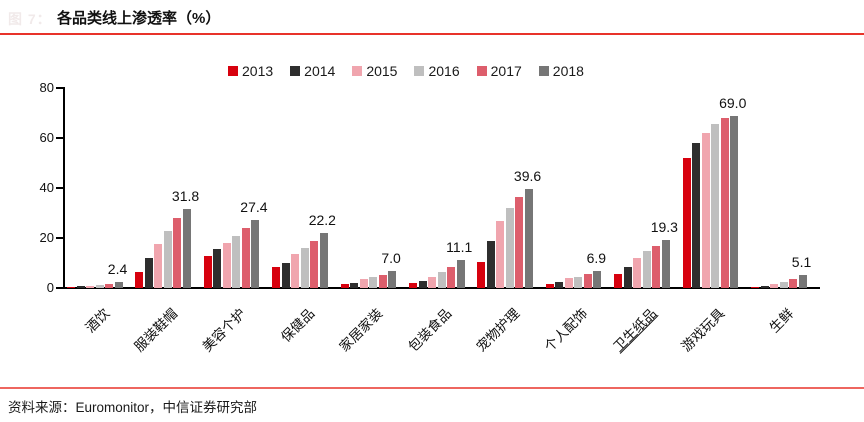 This screenshot has width=864, height=422. What do you see at coordinates (363, 283) in the screenshot?
I see `bar-家居家装-2015` at bounding box center [363, 283].